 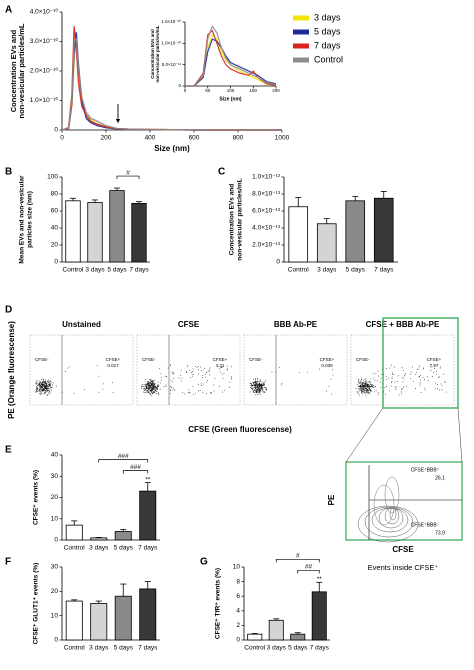 I want to click on x-tick-label: 100, so click(x=231, y=90).